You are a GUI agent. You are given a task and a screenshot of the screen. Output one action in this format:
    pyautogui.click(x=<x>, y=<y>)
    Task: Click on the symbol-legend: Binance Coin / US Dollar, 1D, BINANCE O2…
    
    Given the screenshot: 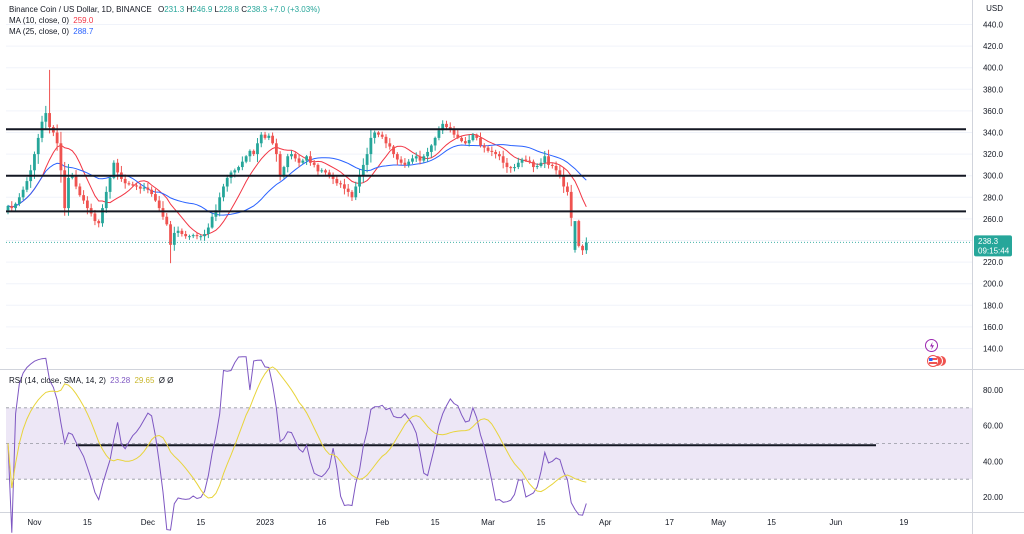 What is the action you would take?
    pyautogui.click(x=164, y=10)
    